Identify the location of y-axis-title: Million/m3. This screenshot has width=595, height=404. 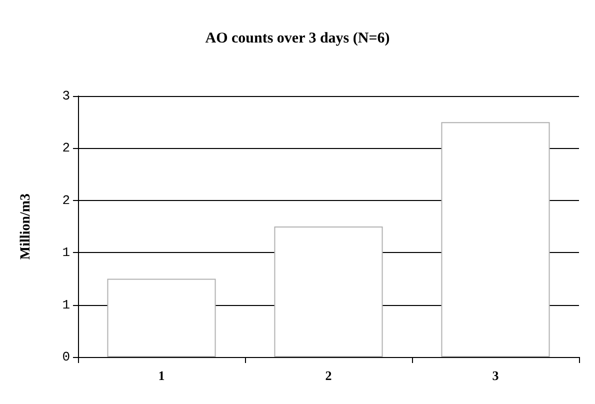
(26, 226).